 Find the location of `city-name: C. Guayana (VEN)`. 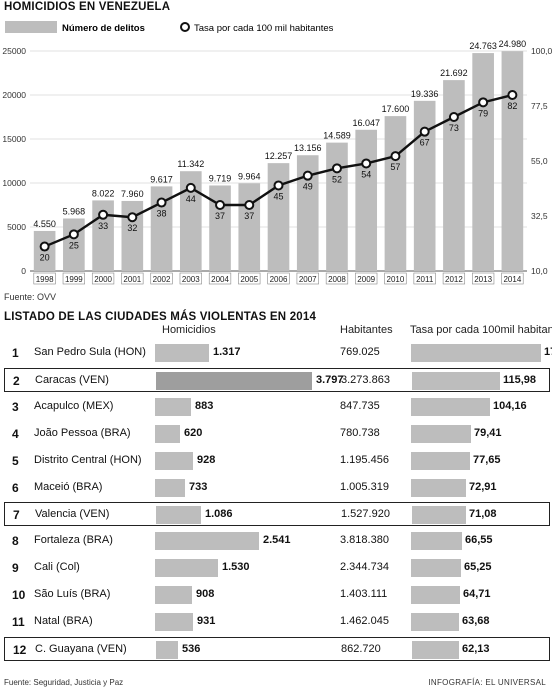

city-name: C. Guayana (VEN) is located at coordinates (81, 648).